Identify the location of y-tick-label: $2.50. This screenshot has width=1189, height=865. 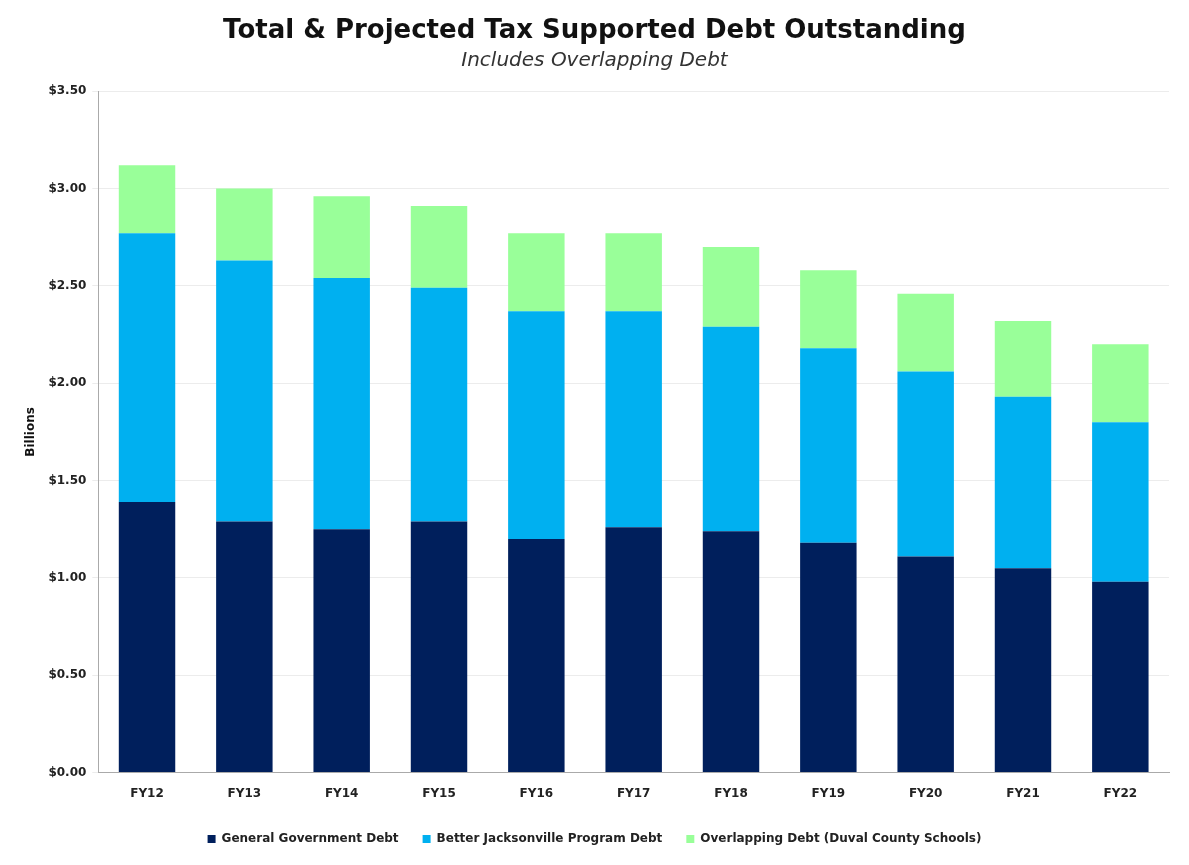
(67, 285).